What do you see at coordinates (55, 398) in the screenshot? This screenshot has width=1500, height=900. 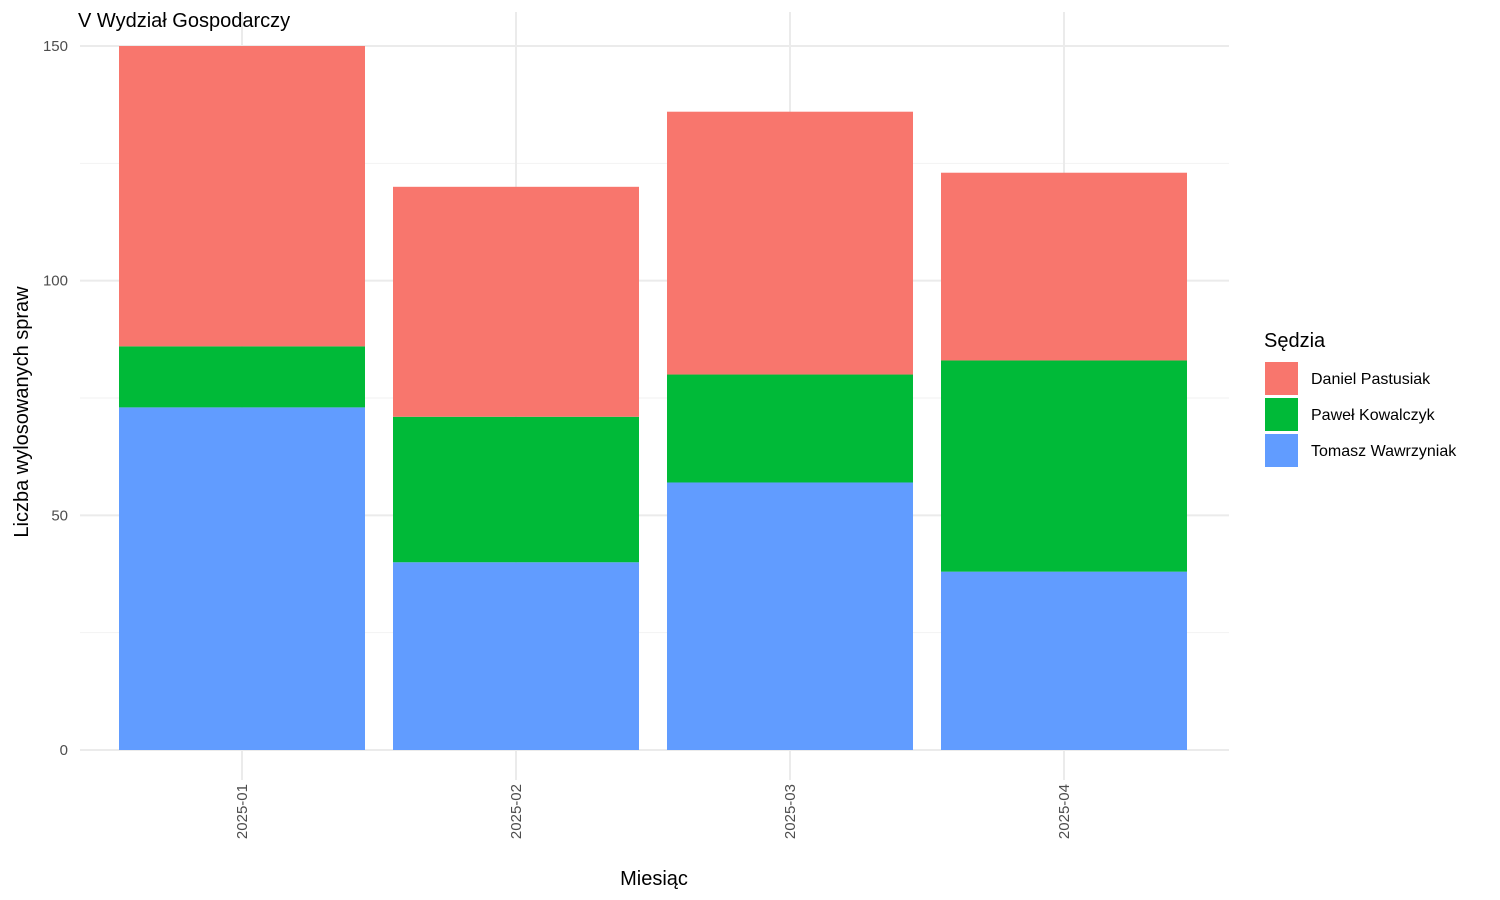 I see `y-axis-ticks: 0 50 100 150` at bounding box center [55, 398].